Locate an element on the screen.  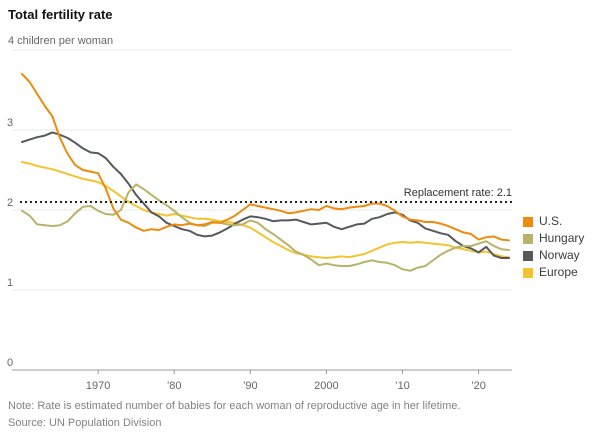
legend-swatch-norway is located at coordinates (528, 255).